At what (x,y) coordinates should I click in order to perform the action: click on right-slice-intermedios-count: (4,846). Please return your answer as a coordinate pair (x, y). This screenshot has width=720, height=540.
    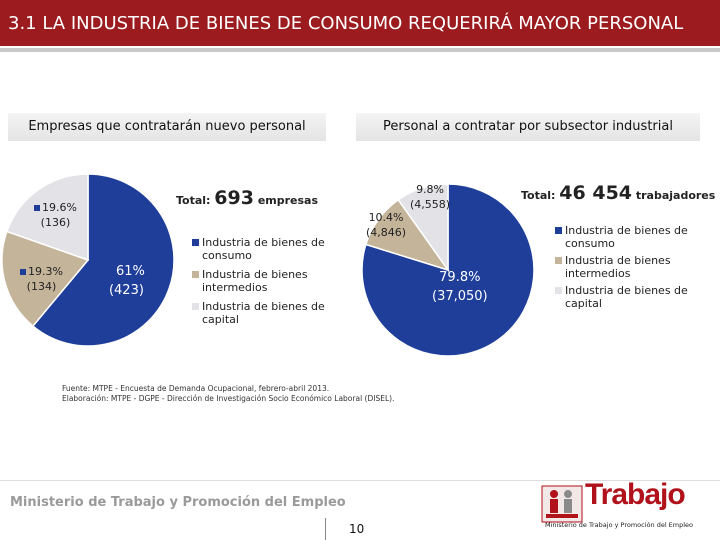
    Looking at the image, I should click on (386, 232).